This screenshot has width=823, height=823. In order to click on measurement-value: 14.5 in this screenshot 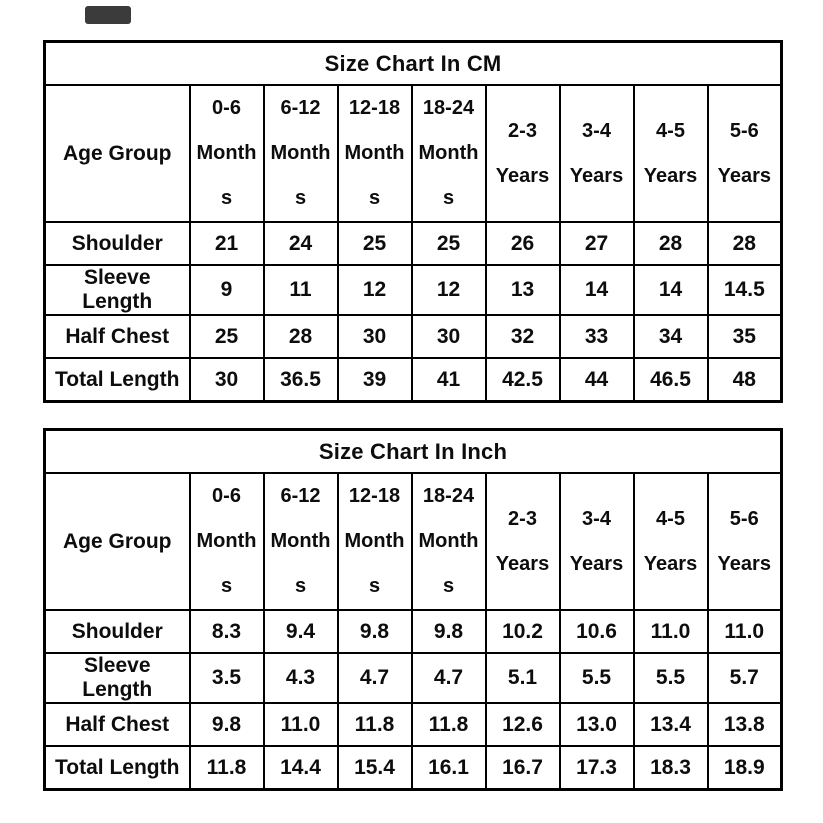, I will do `click(744, 290)`.